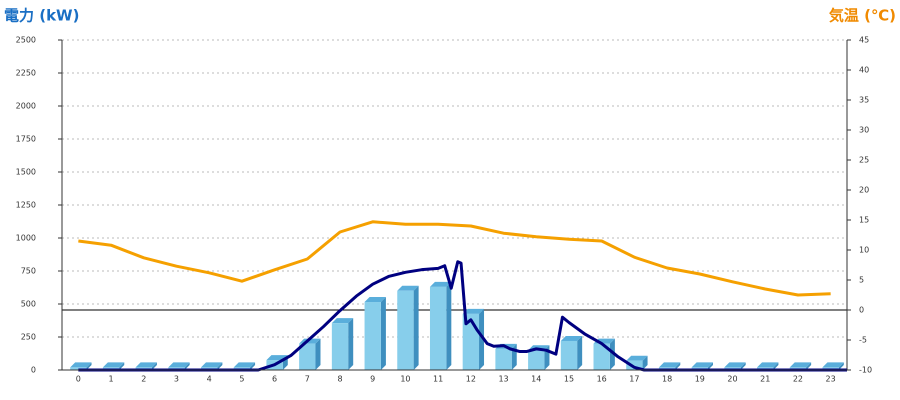 Image resolution: width=900 pixels, height=400 pixels. I want to click on y2-tick-label: 25, so click(864, 160).